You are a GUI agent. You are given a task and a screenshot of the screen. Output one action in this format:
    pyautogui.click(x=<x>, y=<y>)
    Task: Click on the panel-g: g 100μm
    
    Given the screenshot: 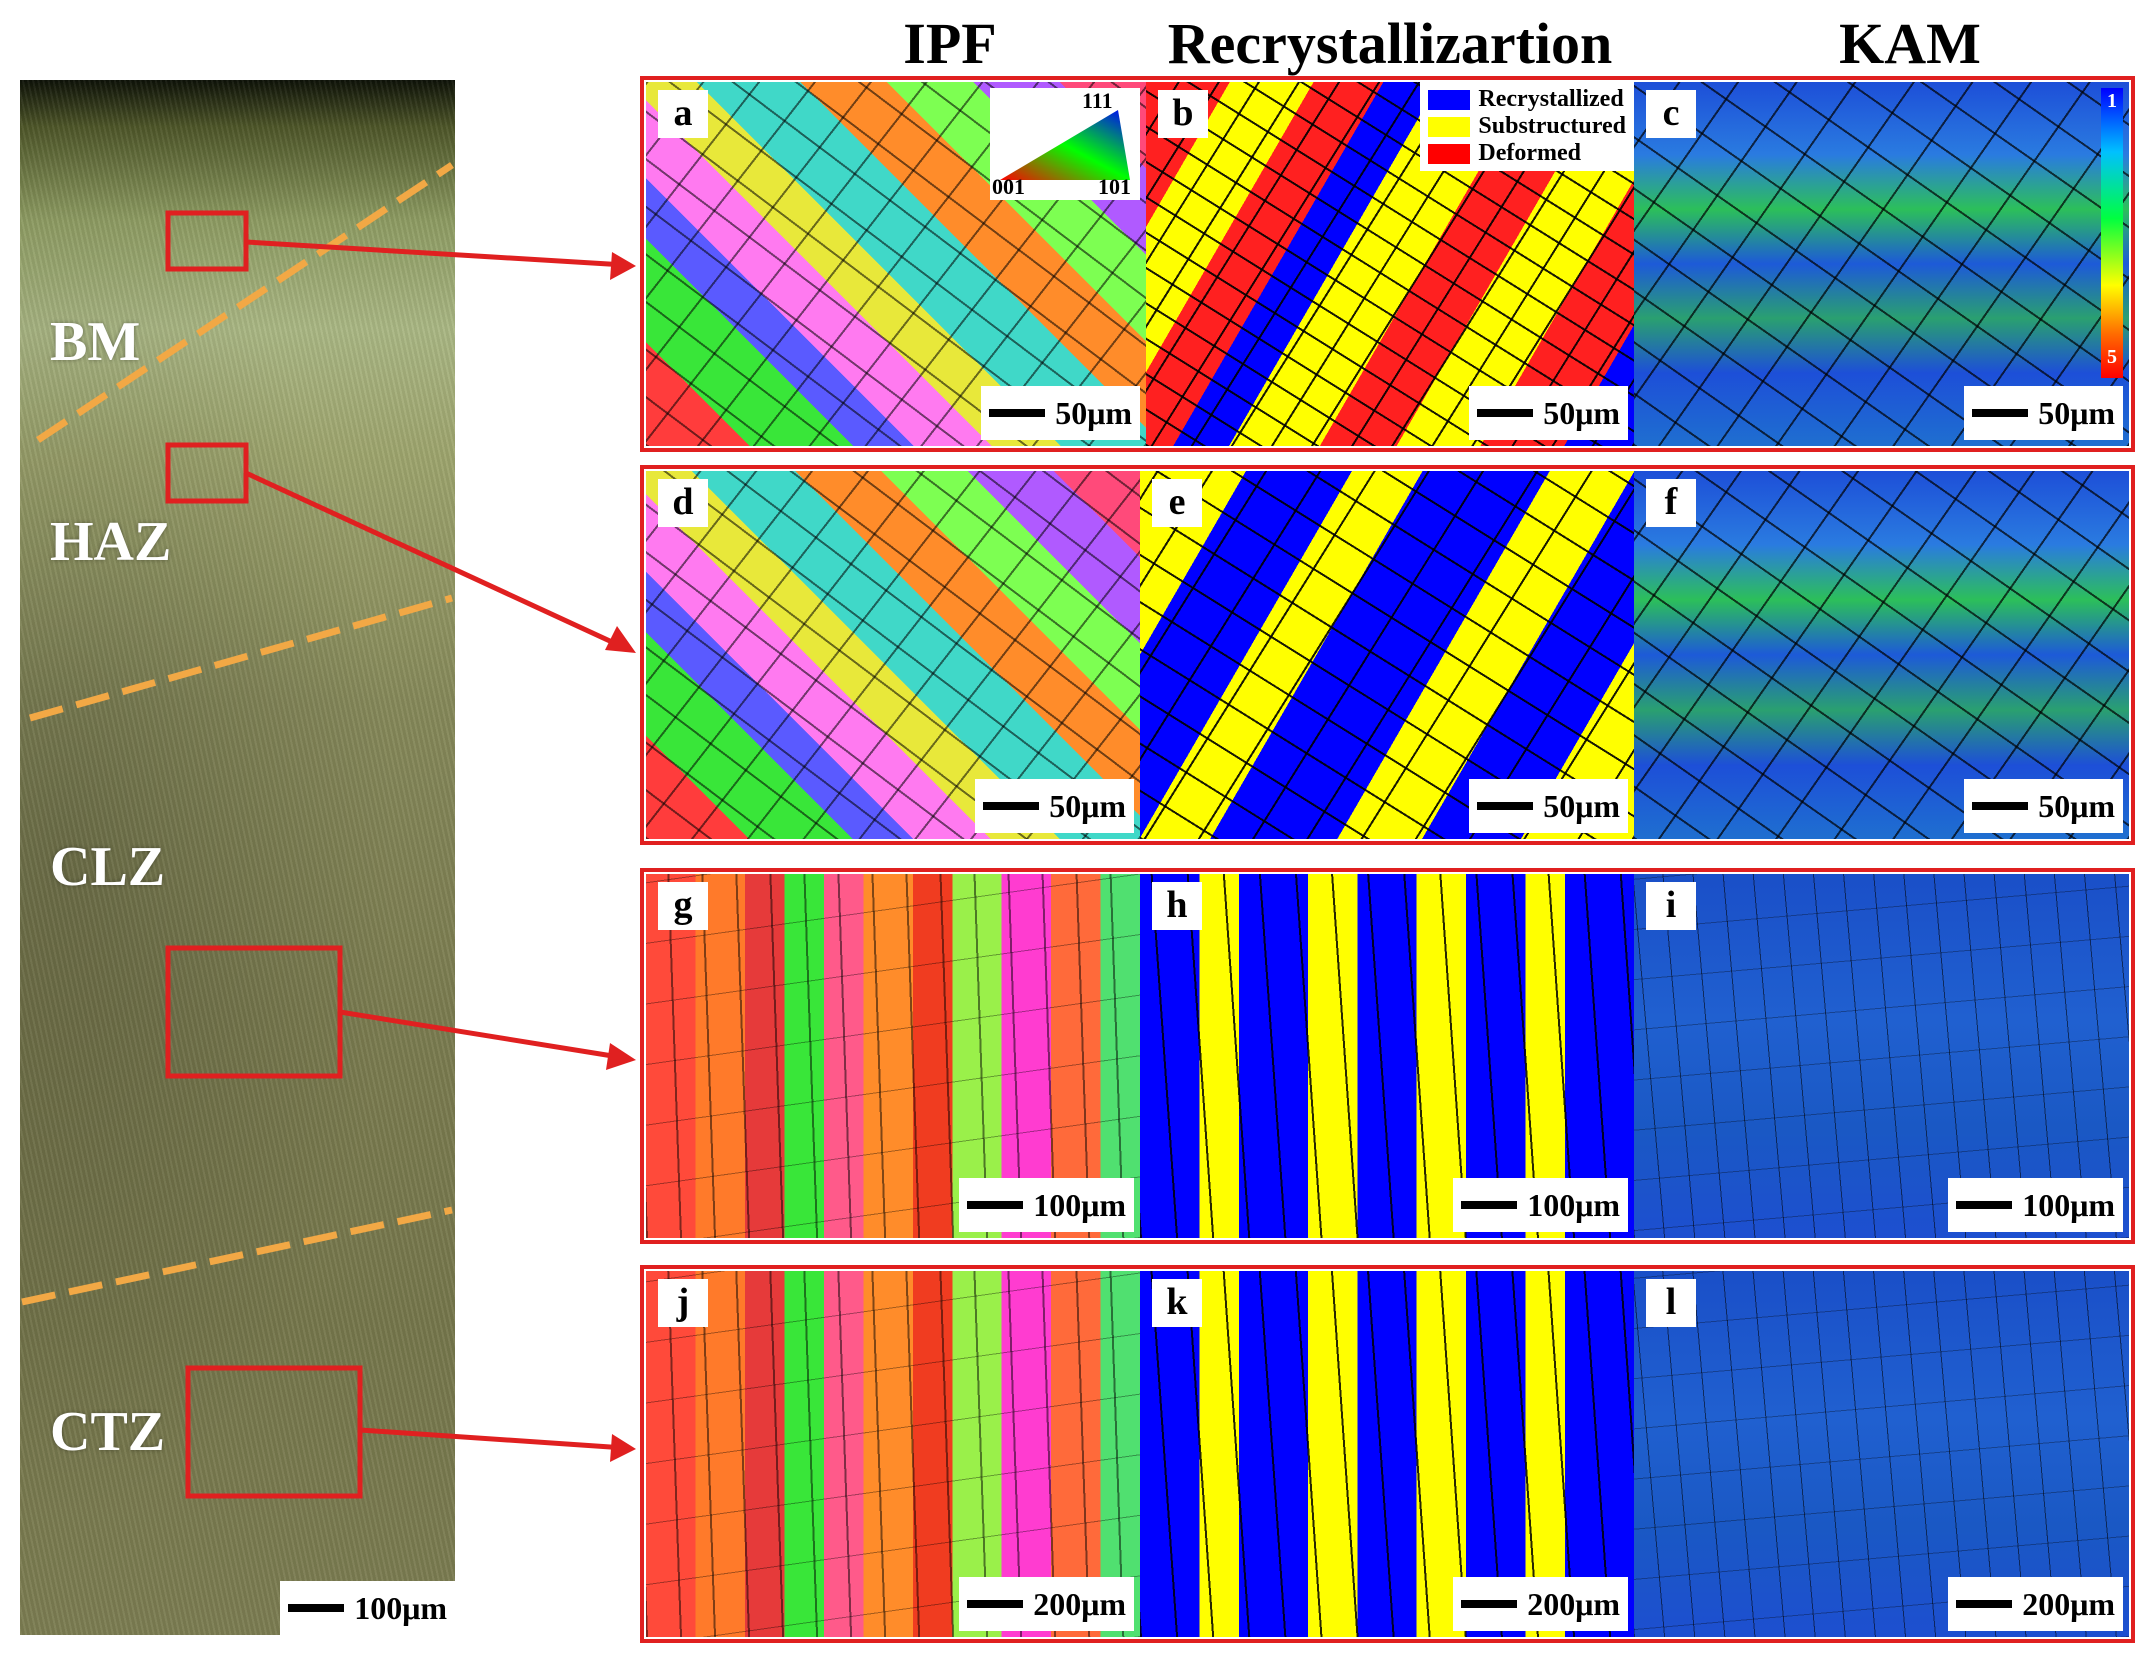 What is the action you would take?
    pyautogui.click(x=893, y=1056)
    